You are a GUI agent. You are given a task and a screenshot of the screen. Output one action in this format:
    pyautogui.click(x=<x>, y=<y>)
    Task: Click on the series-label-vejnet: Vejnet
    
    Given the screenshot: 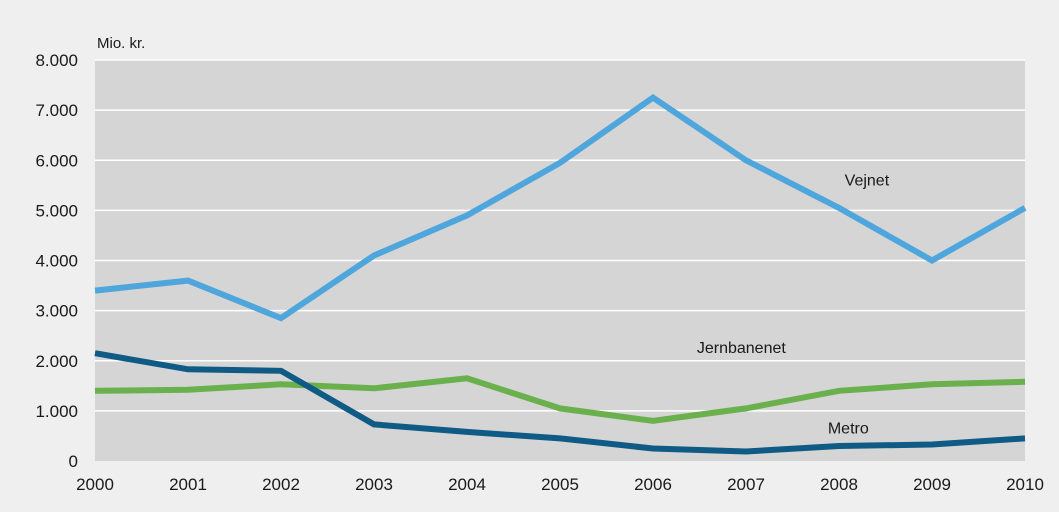 What is the action you would take?
    pyautogui.click(x=867, y=180)
    